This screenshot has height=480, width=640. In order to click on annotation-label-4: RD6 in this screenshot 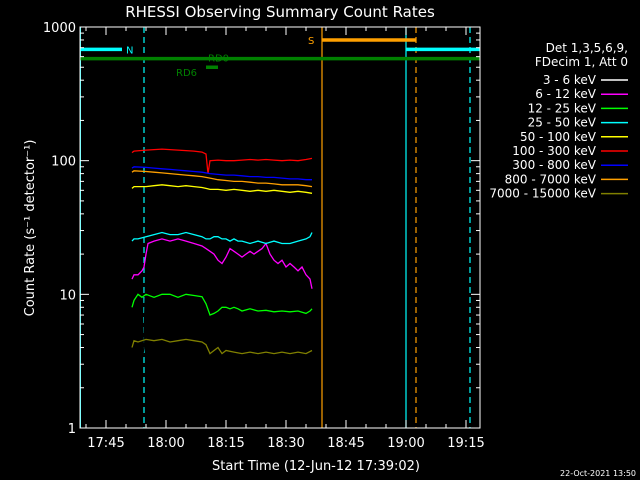, I will do `click(186, 73)`.